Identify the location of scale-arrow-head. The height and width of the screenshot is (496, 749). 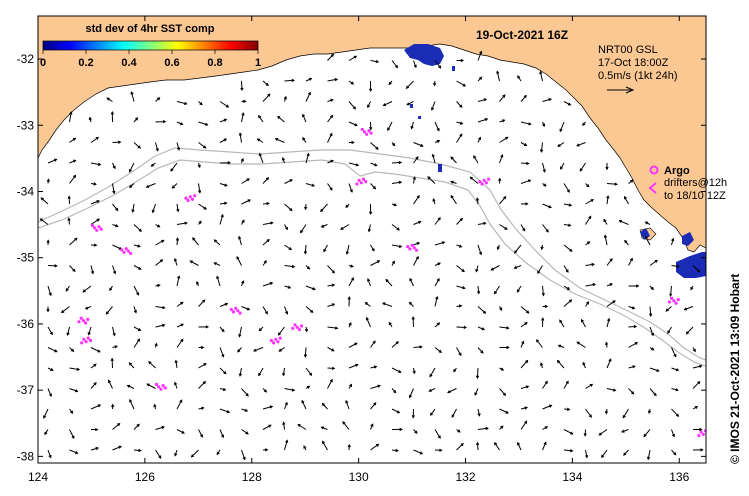
(630, 90).